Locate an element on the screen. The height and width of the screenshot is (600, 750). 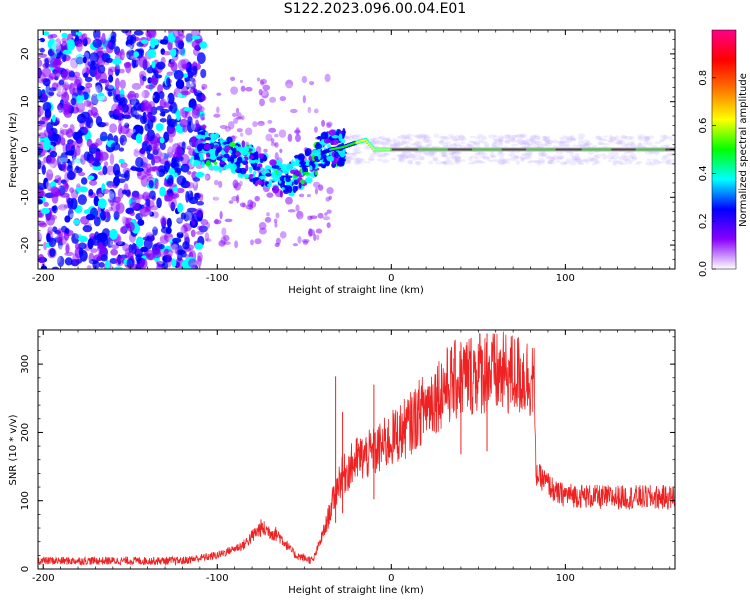
heatmap-ridge-outer is located at coordinates (326, 151).